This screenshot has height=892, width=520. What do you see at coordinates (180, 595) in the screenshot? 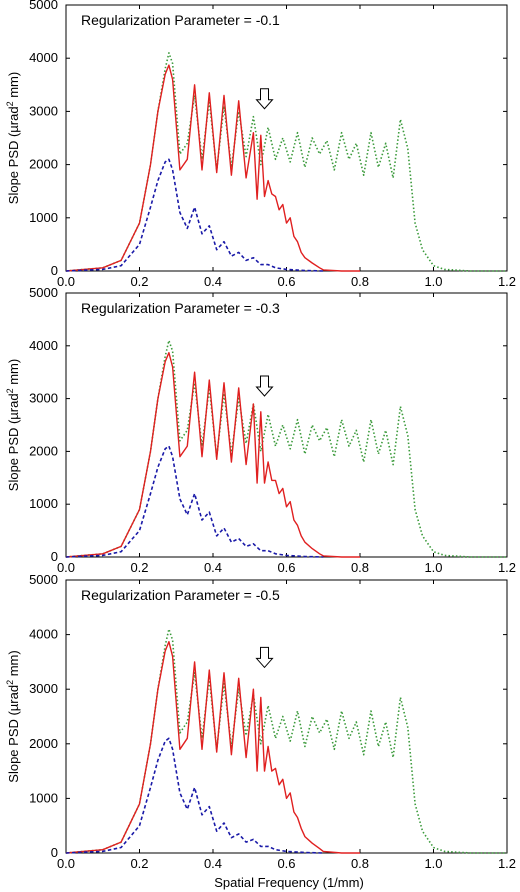
I see `regularization-annotation: Regularization Parameter = -0.5` at bounding box center [180, 595].